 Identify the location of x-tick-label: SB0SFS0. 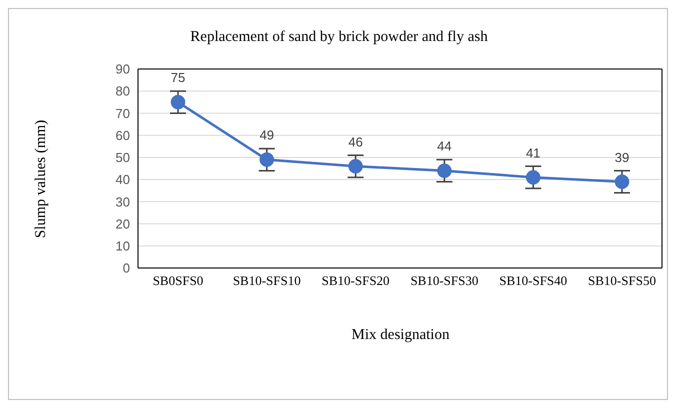
(178, 280).